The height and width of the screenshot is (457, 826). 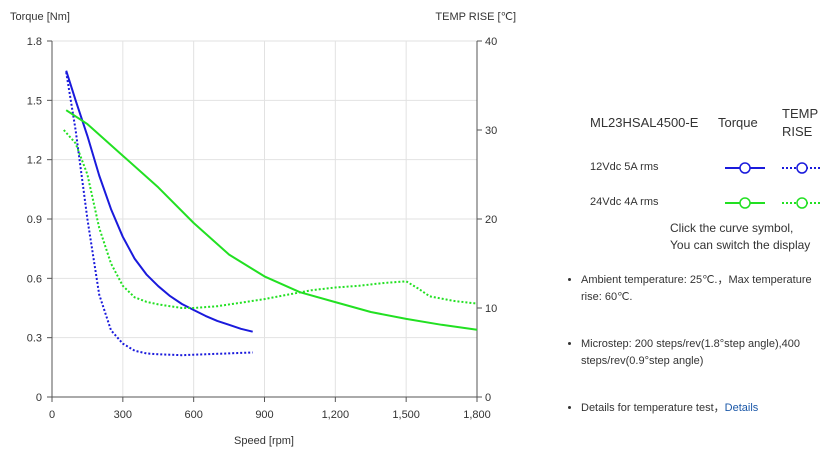 I want to click on legend-model-name: ML23HSAL4500-E, so click(x=644, y=122).